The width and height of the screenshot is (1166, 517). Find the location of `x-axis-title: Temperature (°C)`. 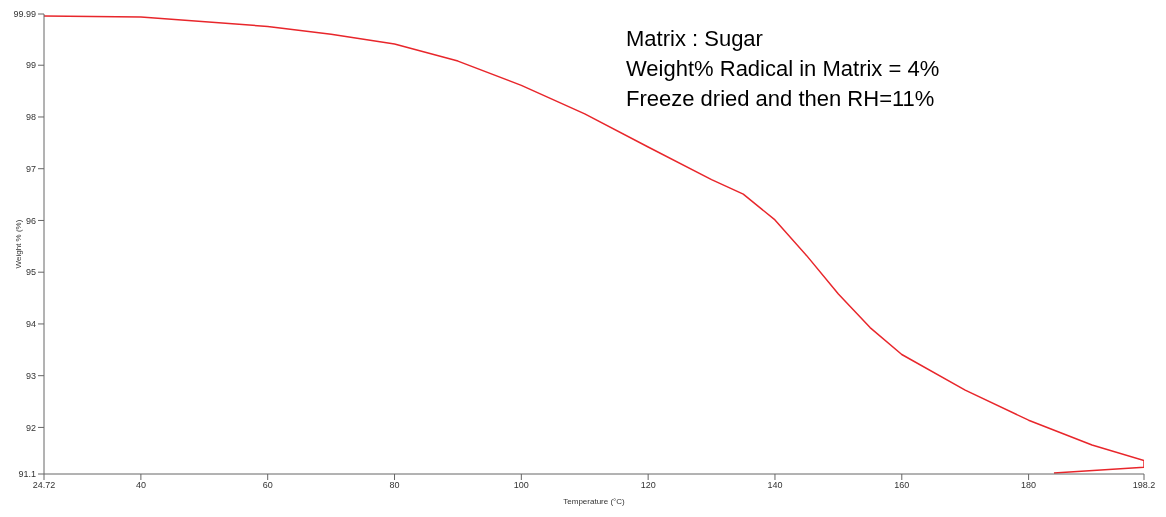

x-axis-title: Temperature (°C) is located at coordinates (594, 501).